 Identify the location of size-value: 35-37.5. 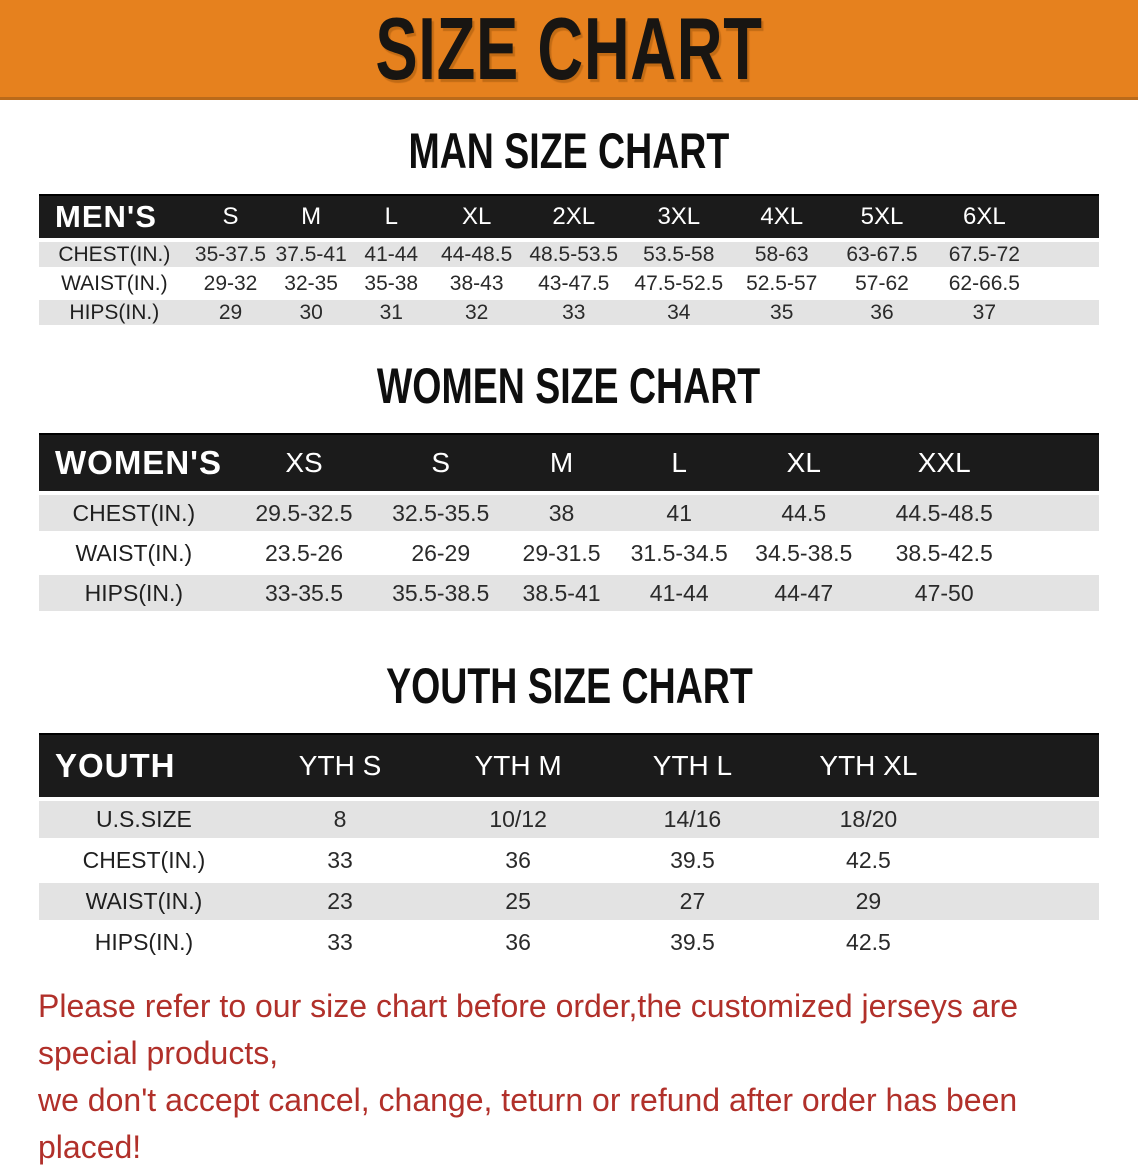
(230, 252).